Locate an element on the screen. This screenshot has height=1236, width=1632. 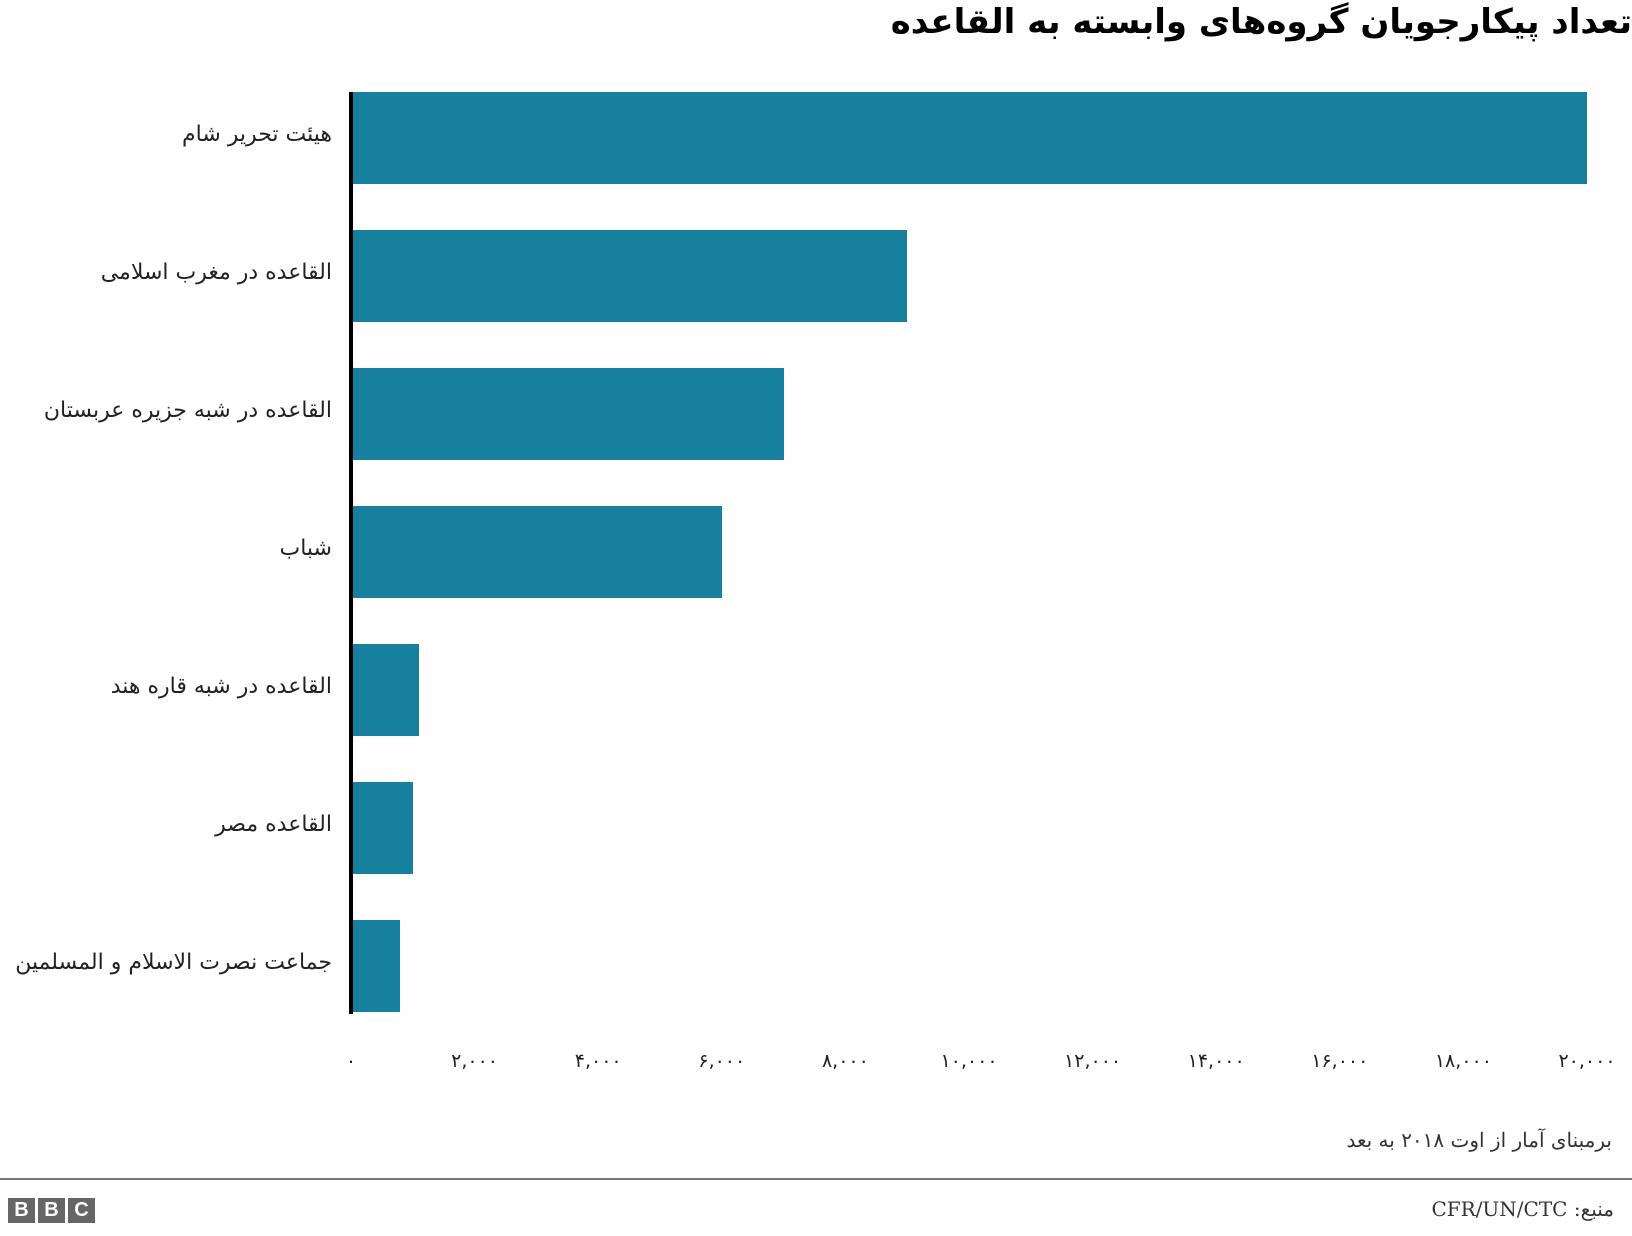
source-credit: منبع: CFR/UN/CTC is located at coordinates (1522, 1209).